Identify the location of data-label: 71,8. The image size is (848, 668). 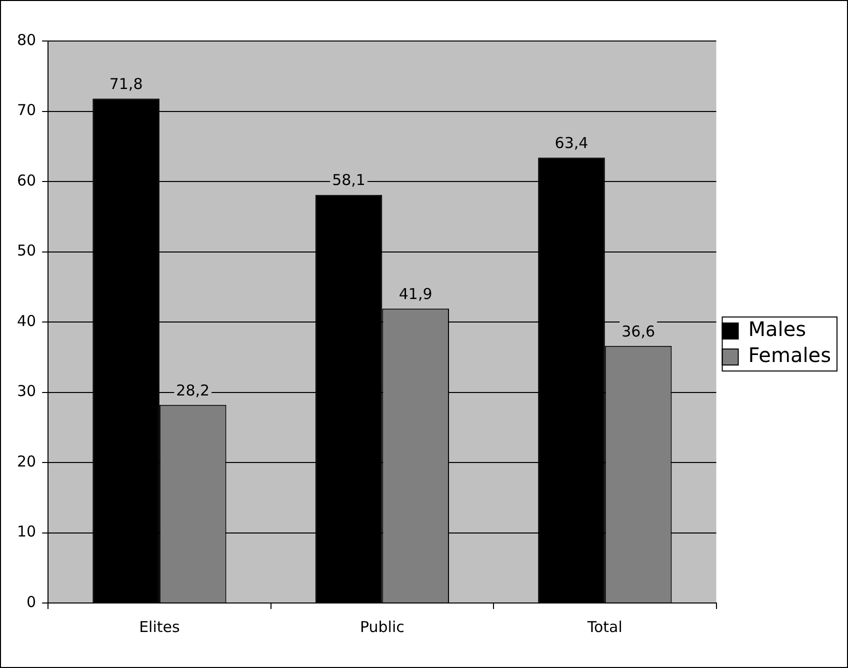
(126, 83).